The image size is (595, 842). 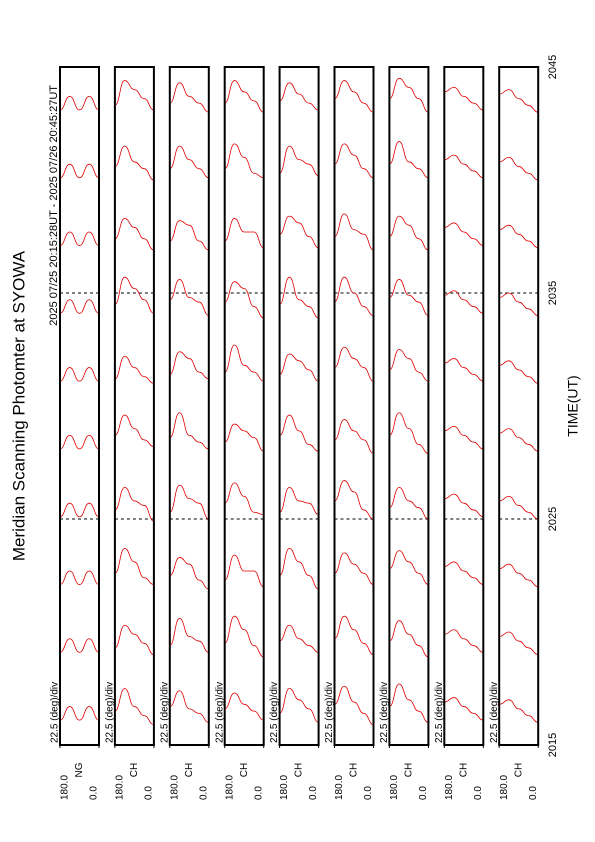 I want to click on x-tick-label: 2045, so click(x=553, y=67).